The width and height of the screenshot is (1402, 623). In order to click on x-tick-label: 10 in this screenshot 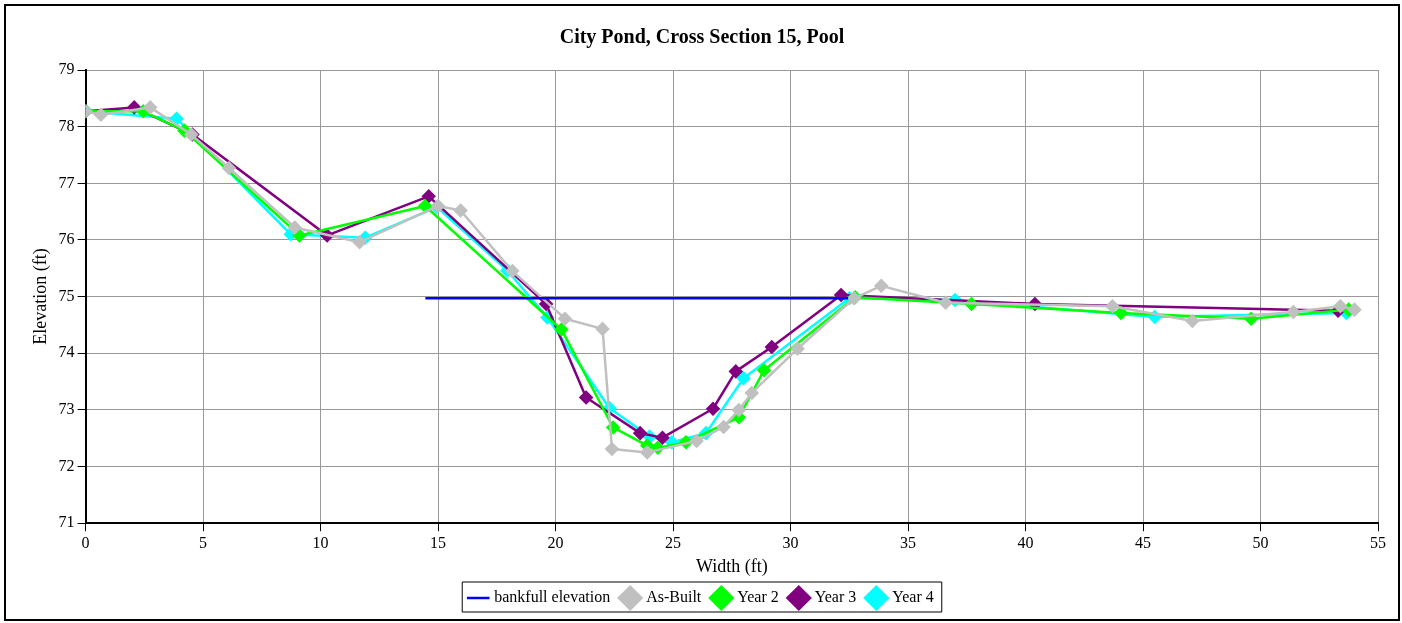, I will do `click(320, 542)`.